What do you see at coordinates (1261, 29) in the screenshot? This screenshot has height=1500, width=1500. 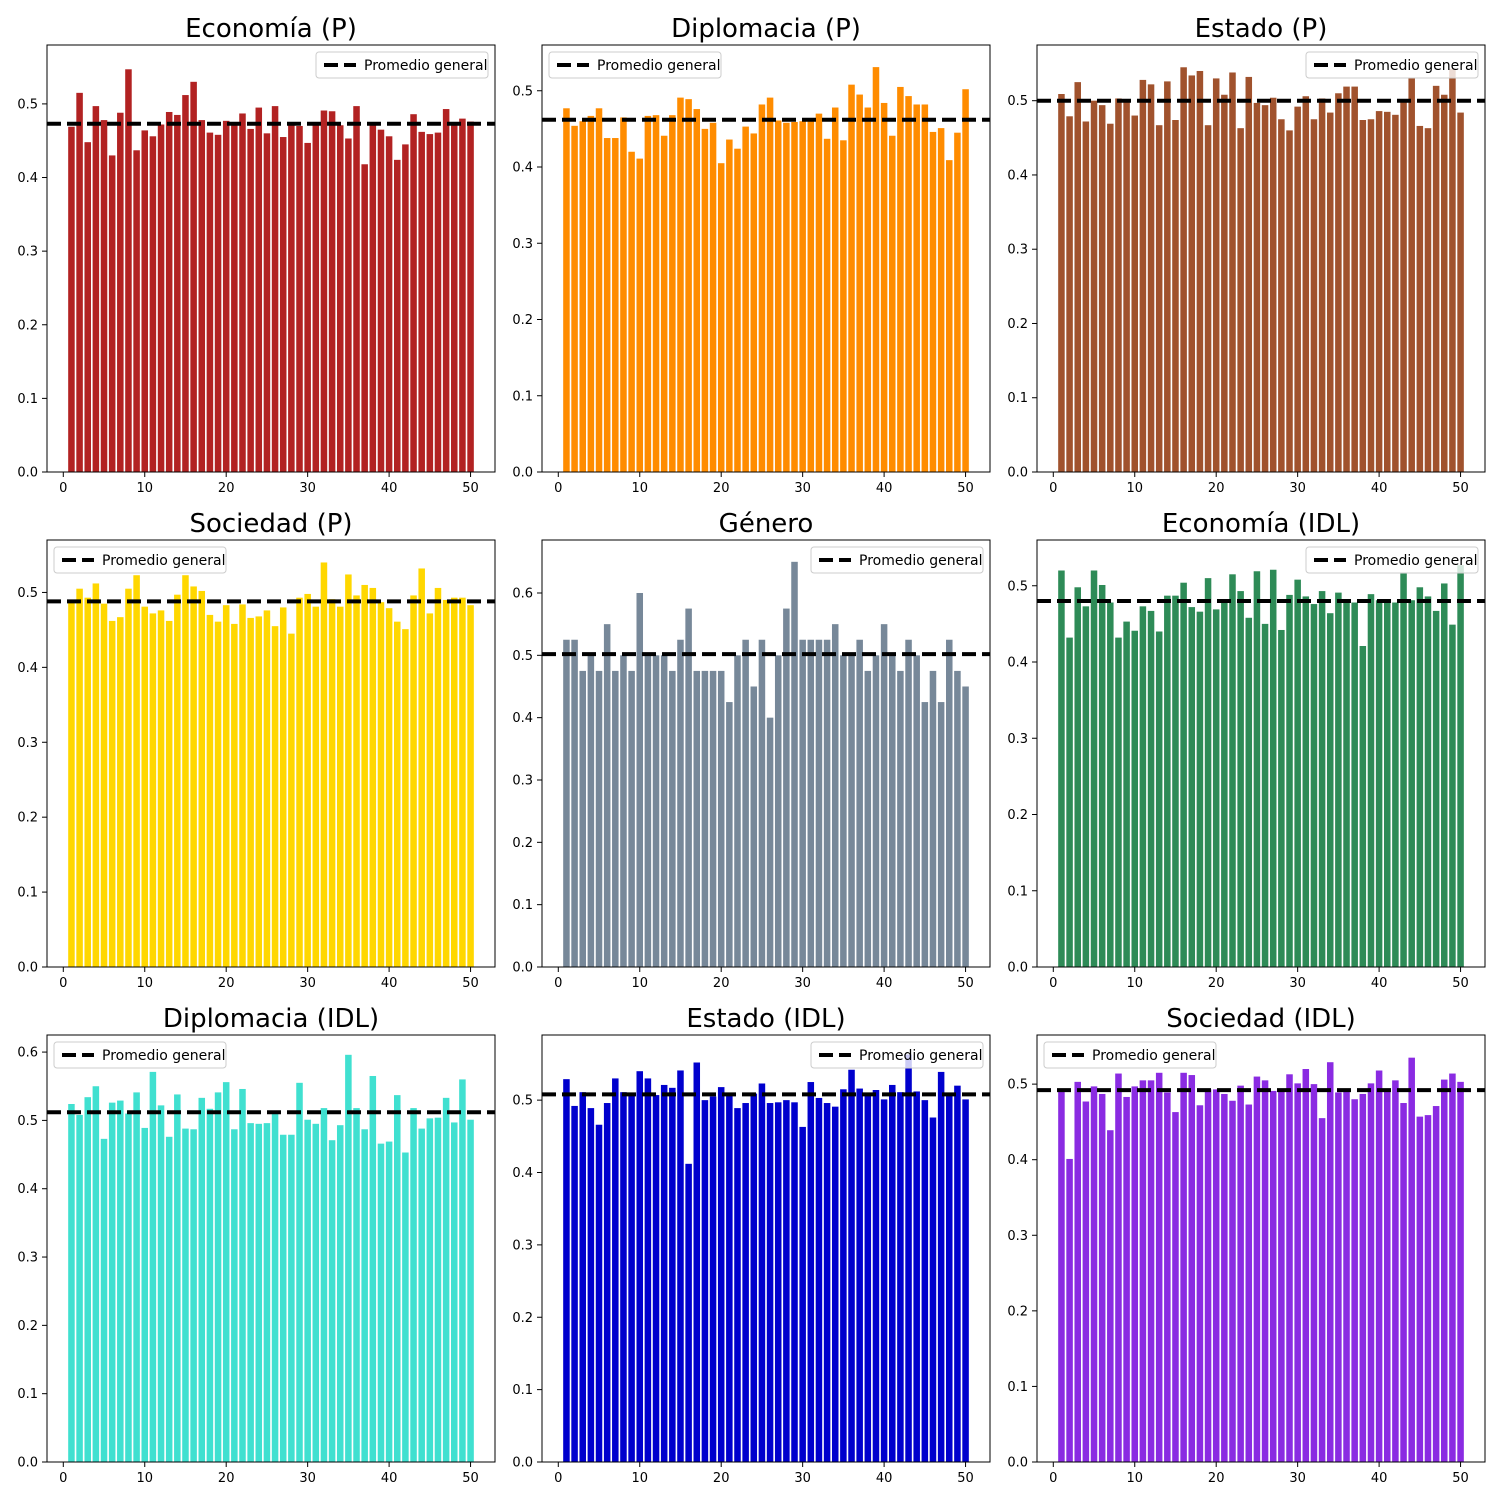 I see `chart-title: Estado (P)` at bounding box center [1261, 29].